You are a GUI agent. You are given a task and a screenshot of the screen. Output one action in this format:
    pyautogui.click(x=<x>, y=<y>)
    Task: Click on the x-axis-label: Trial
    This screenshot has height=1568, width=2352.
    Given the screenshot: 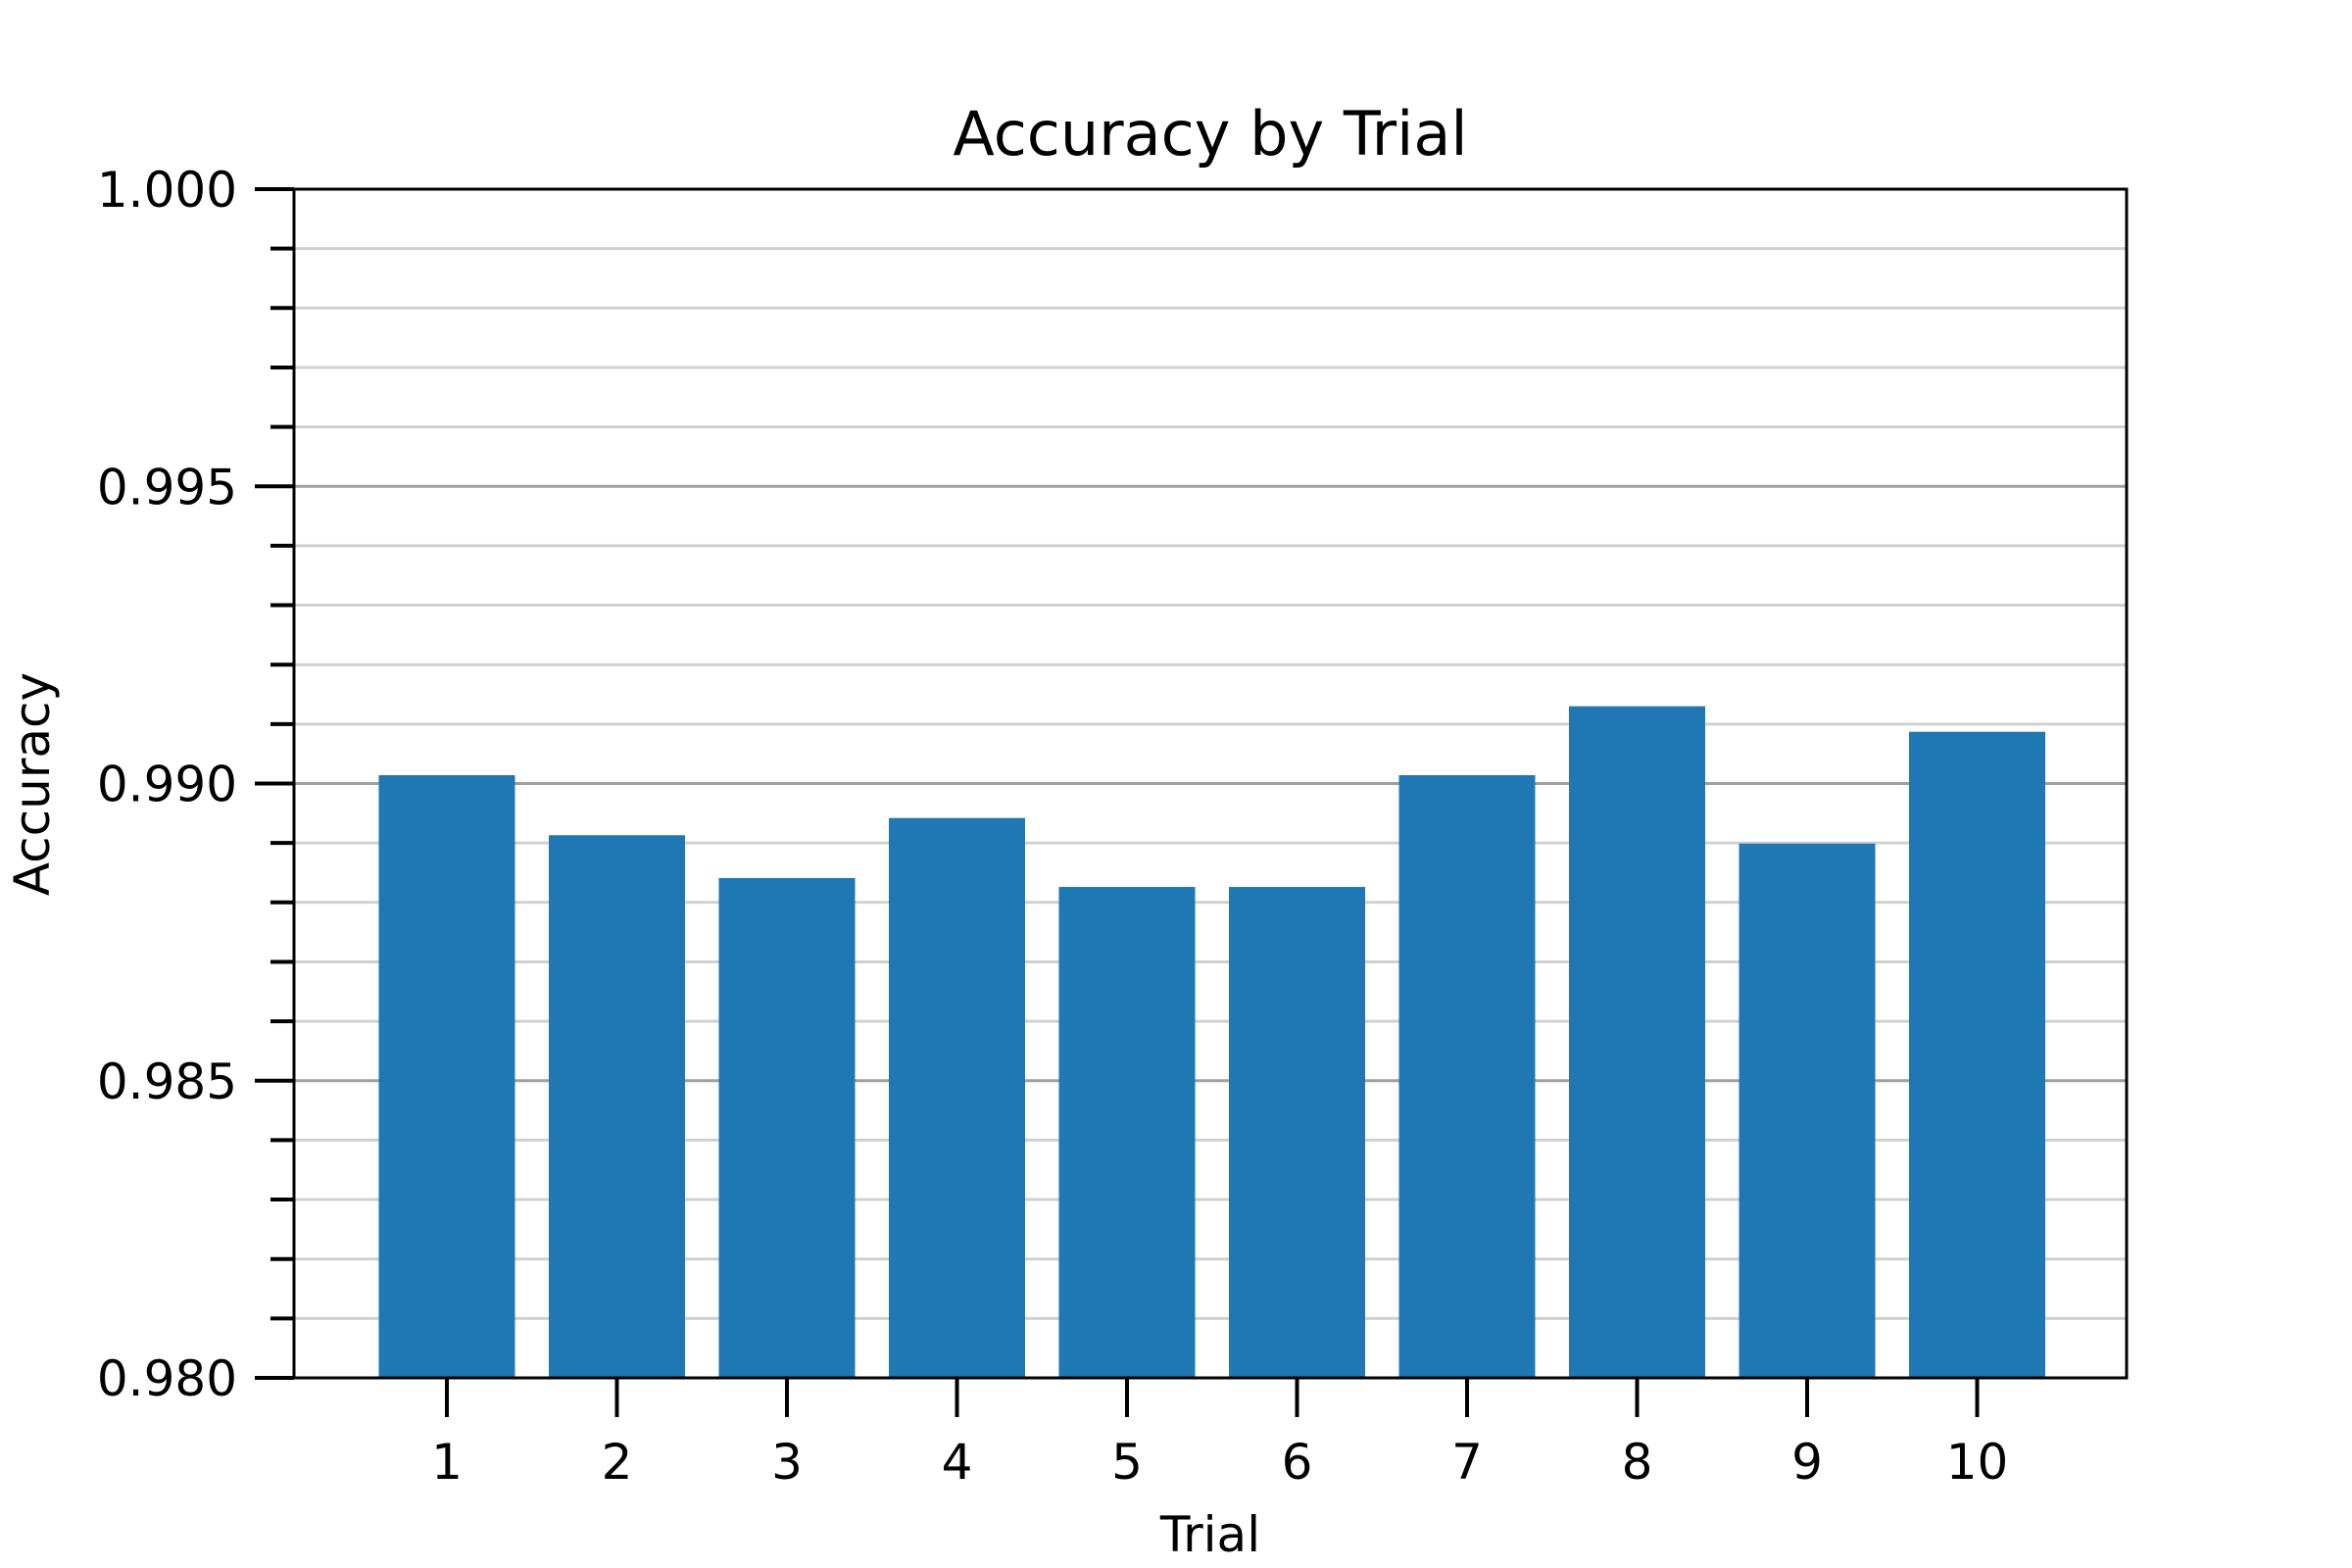 What is the action you would take?
    pyautogui.click(x=1209, y=1534)
    